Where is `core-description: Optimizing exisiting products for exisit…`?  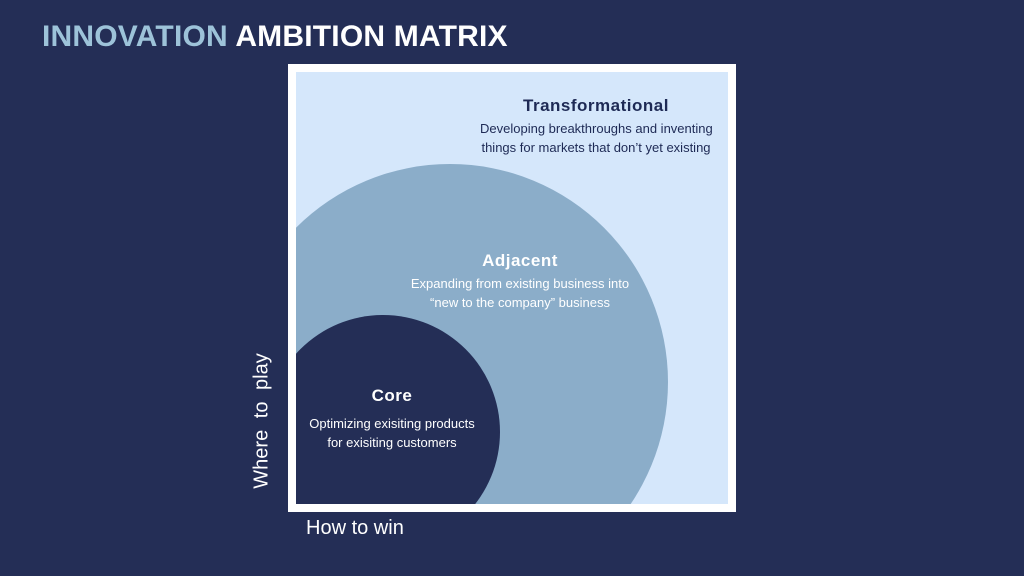 core-description: Optimizing exisiting products for exisit… is located at coordinates (392, 433).